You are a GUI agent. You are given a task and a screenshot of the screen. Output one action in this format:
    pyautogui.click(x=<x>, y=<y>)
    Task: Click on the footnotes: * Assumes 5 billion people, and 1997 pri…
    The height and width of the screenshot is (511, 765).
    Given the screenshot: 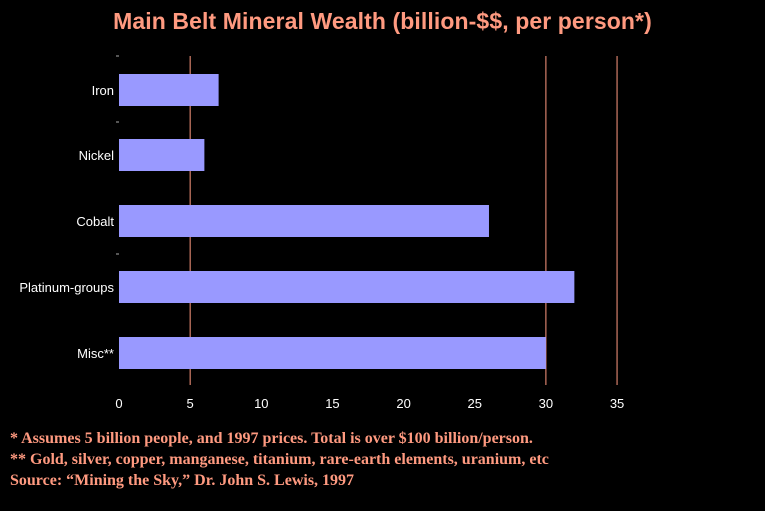 What is the action you would take?
    pyautogui.click(x=279, y=459)
    